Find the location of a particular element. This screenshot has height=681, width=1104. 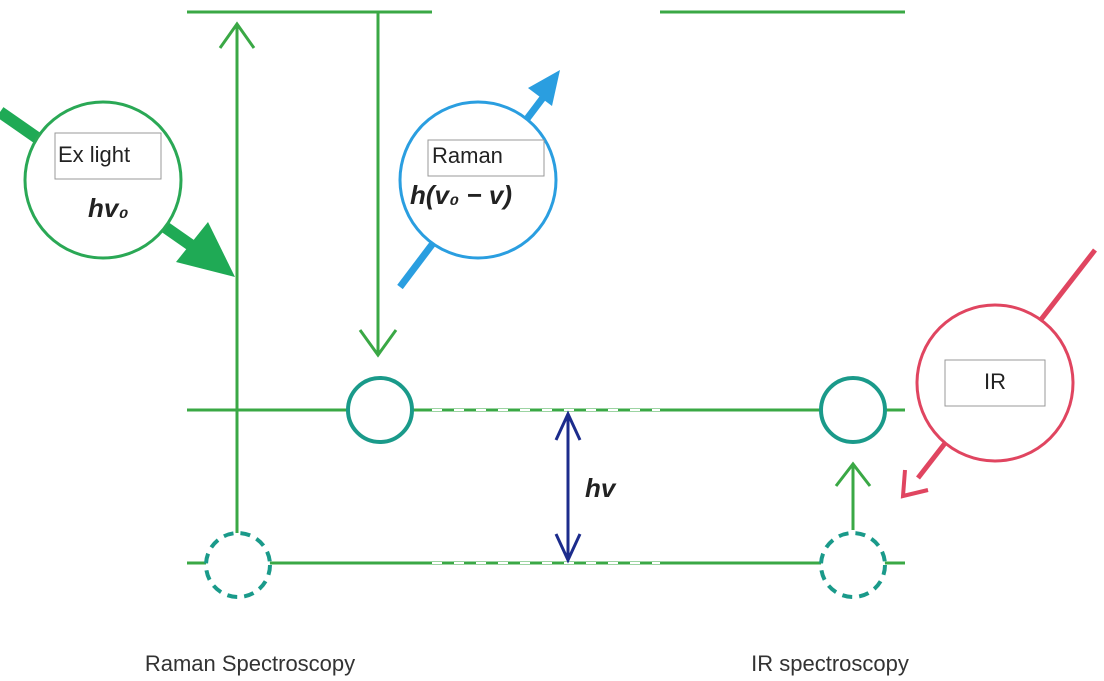

raman-energy: h(v₀ − v) is located at coordinates (461, 195).